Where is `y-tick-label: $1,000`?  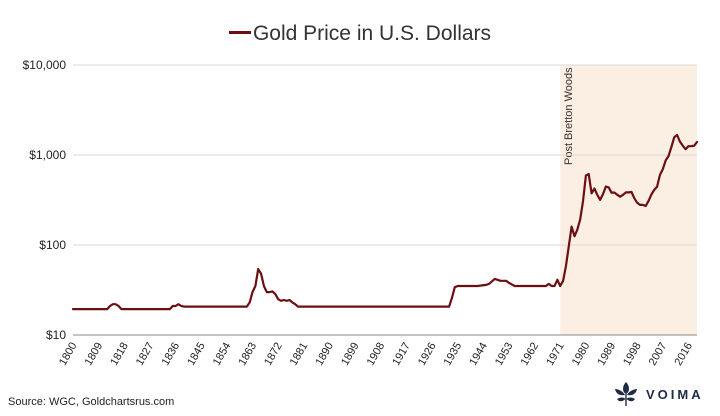
y-tick-label: $1,000 is located at coordinates (47, 155).